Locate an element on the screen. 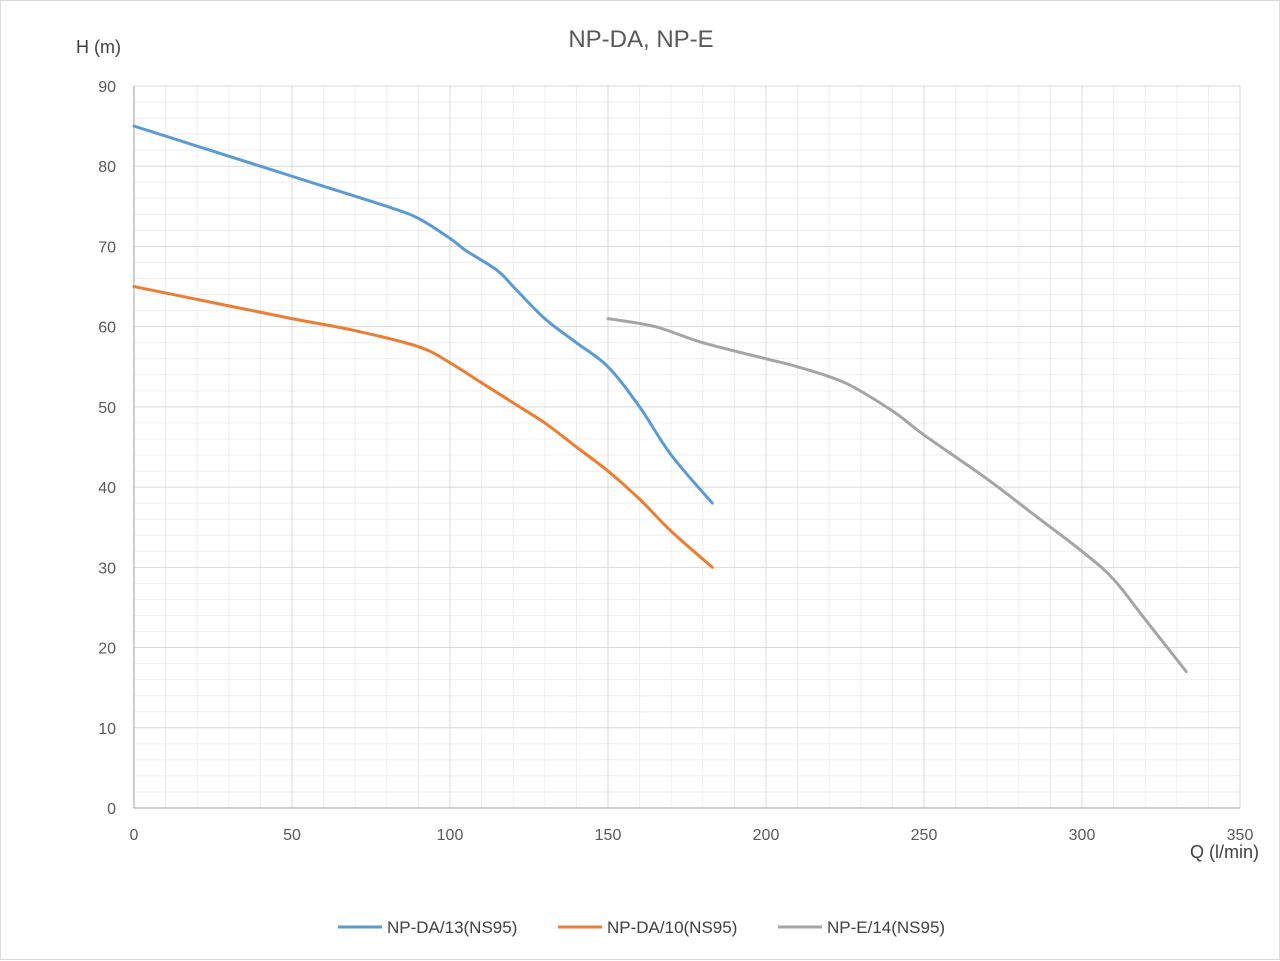 Image resolution: width=1280 pixels, height=961 pixels. x-tick-labels: 0 50 100 150 200 250 300 350 is located at coordinates (692, 835).